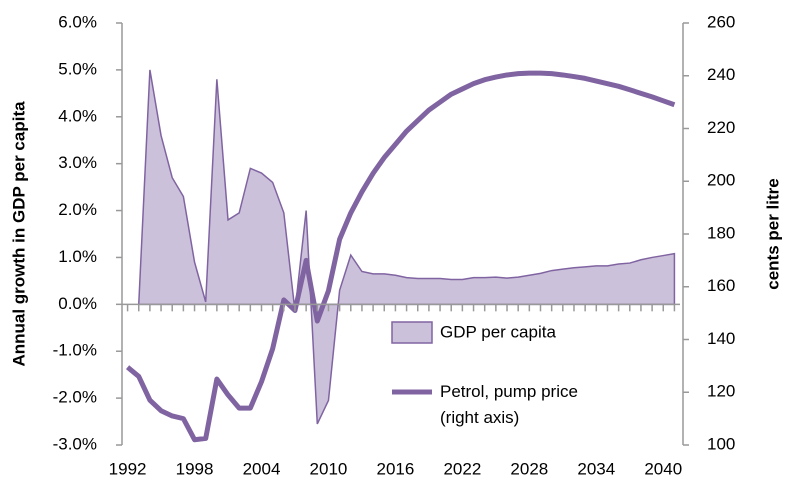  Describe the element at coordinates (77, 209) in the screenshot. I see `y-tick-label: 2.0%` at that location.